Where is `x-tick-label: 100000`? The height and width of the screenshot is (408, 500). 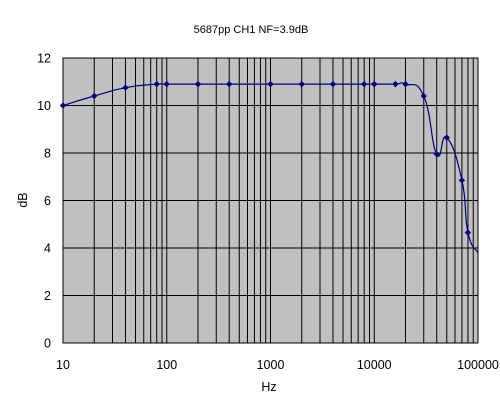
x-tick-label: 100000 is located at coordinates (478, 365).